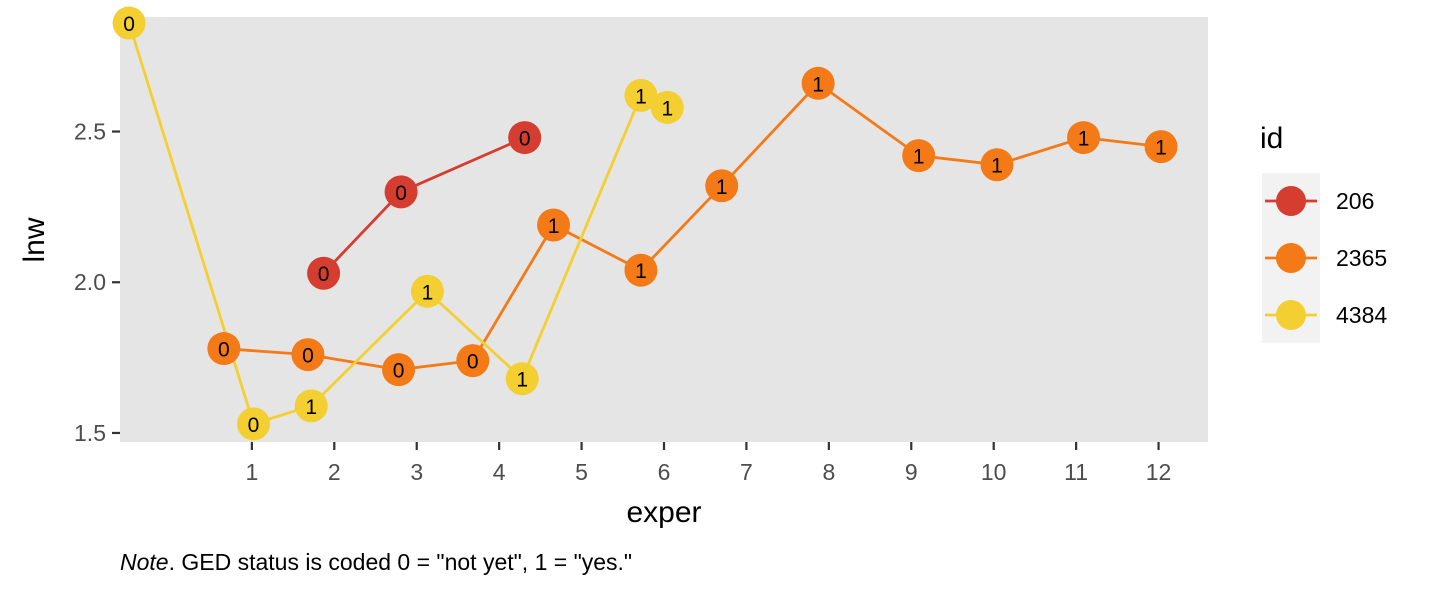 The image size is (1440, 600). What do you see at coordinates (828, 472) in the screenshot?
I see `x-tick-label: 8` at bounding box center [828, 472].